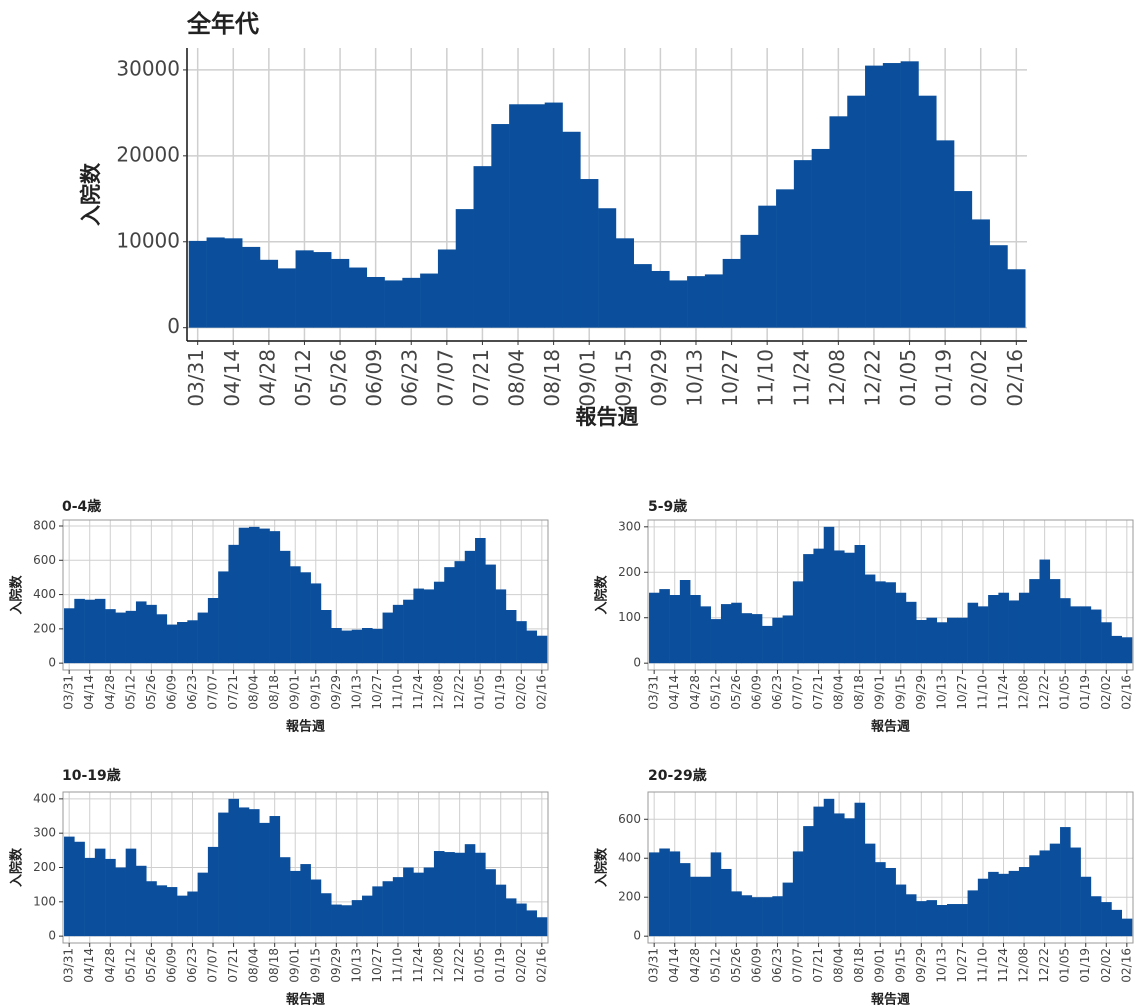 The height and width of the screenshot is (1005, 1148). I want to click on y-tick-label: 0, so click(52, 663).